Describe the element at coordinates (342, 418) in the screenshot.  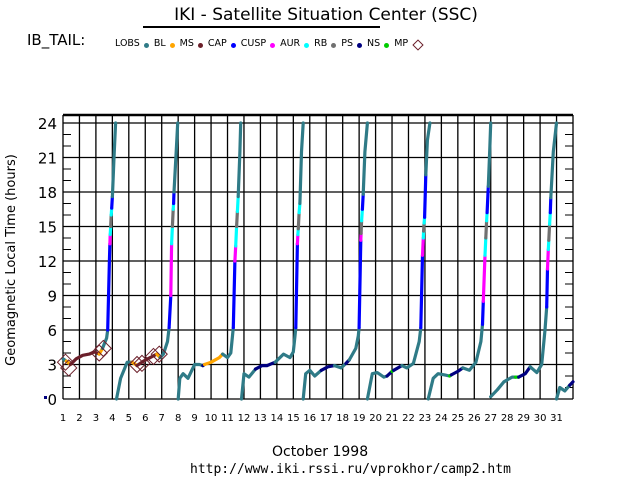
I see `x-tick-label: 18` at that location.